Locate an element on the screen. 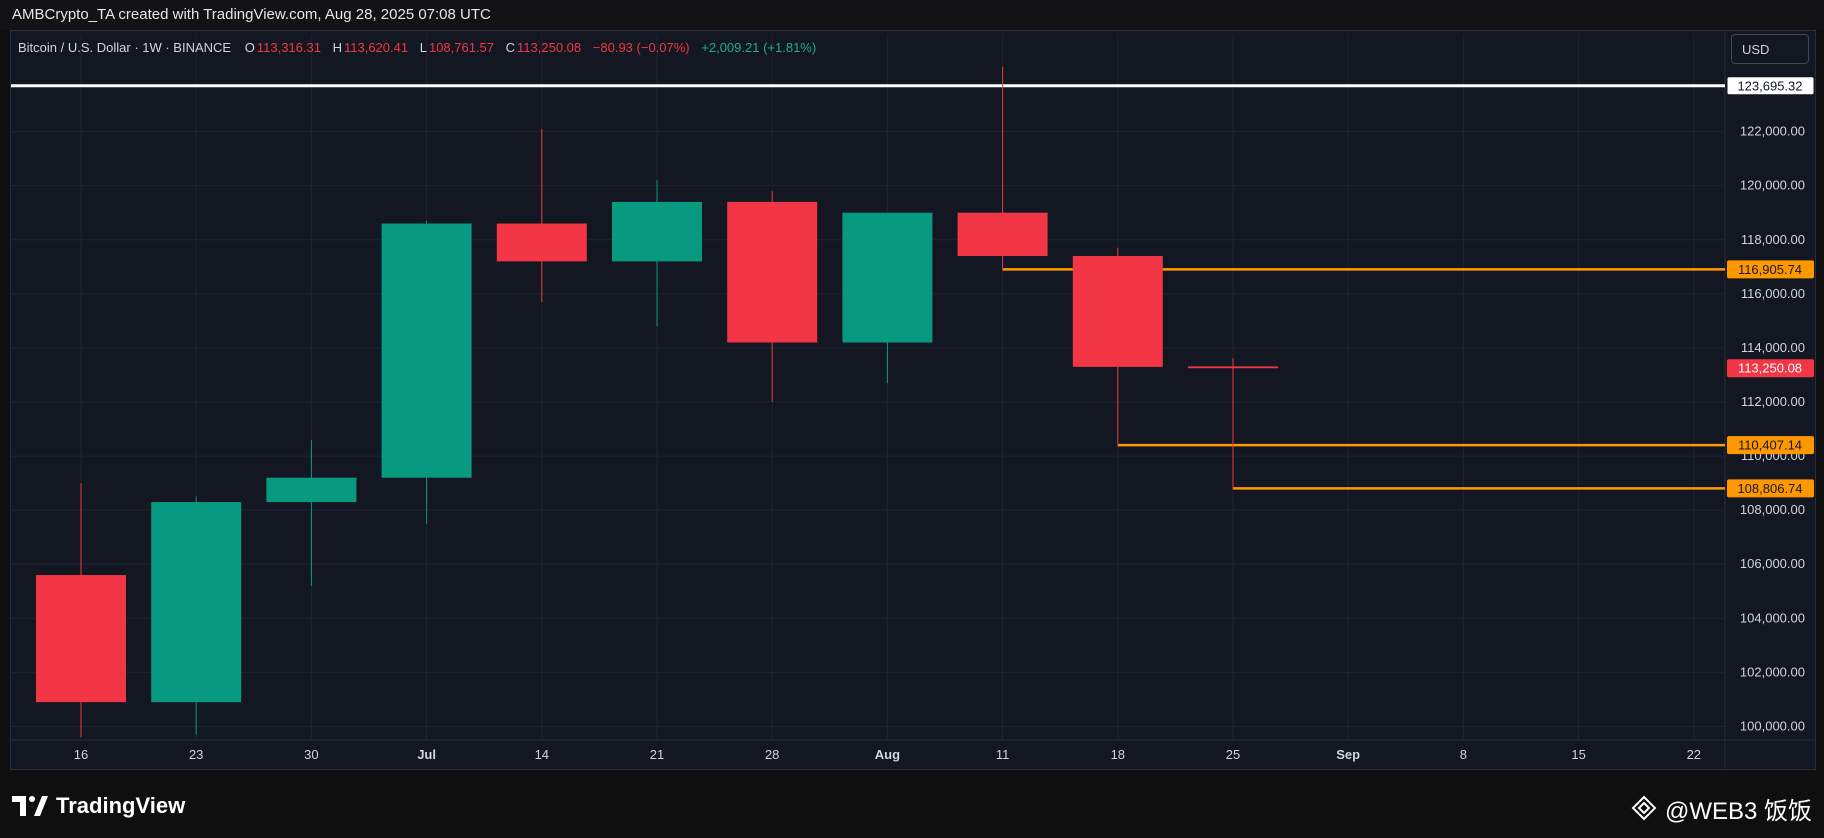  y-tick-label: 120,000.00 is located at coordinates (1772, 185).